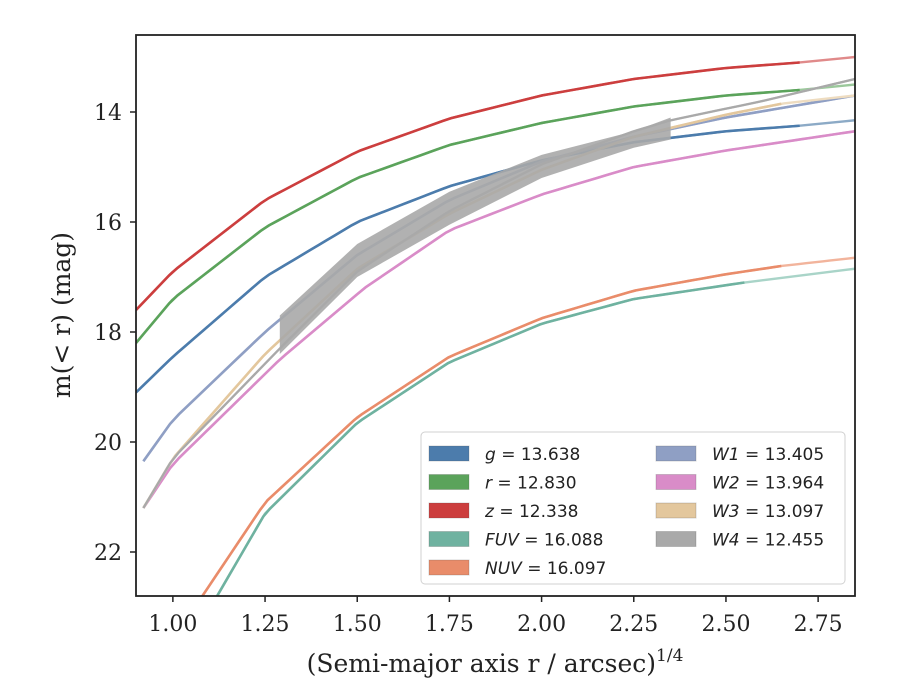 The image size is (900, 700). I want to click on legend-fuv-label: FUV = 16.088, so click(544, 541).